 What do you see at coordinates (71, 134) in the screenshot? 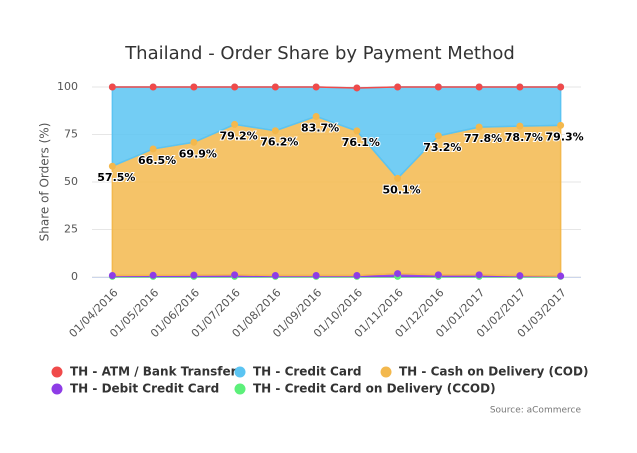
I see `y-tick-label: 75` at bounding box center [71, 134].